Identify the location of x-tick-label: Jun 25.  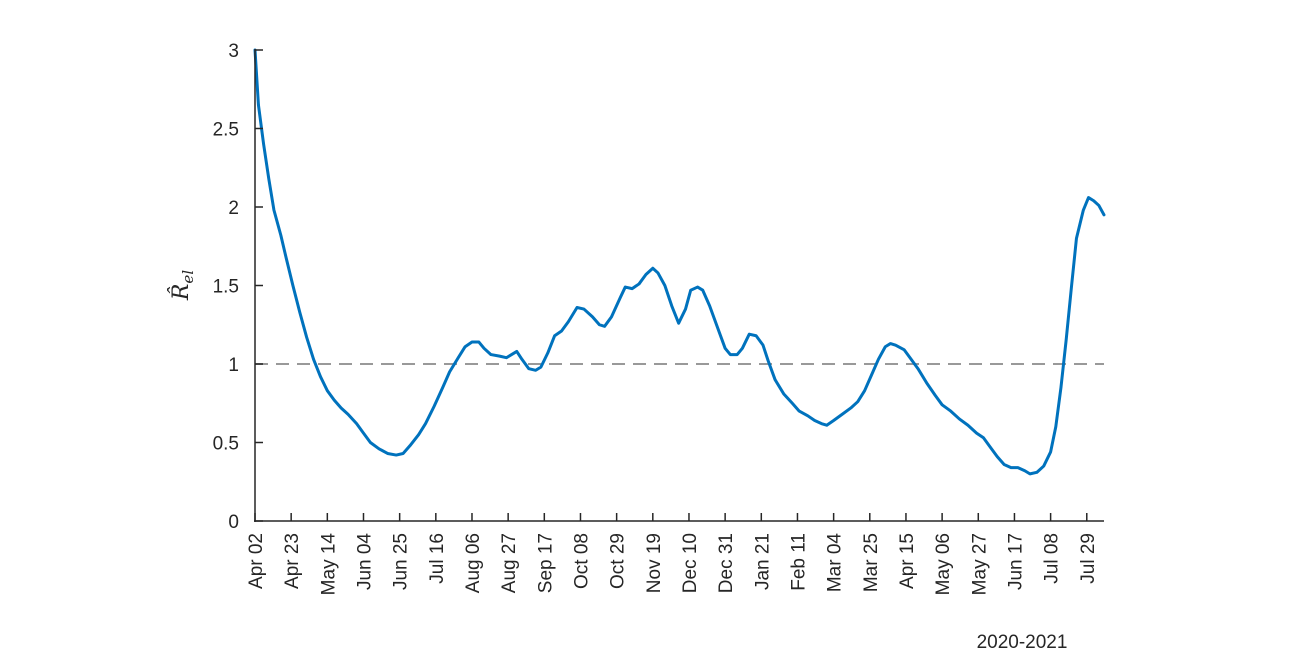
(401, 561).